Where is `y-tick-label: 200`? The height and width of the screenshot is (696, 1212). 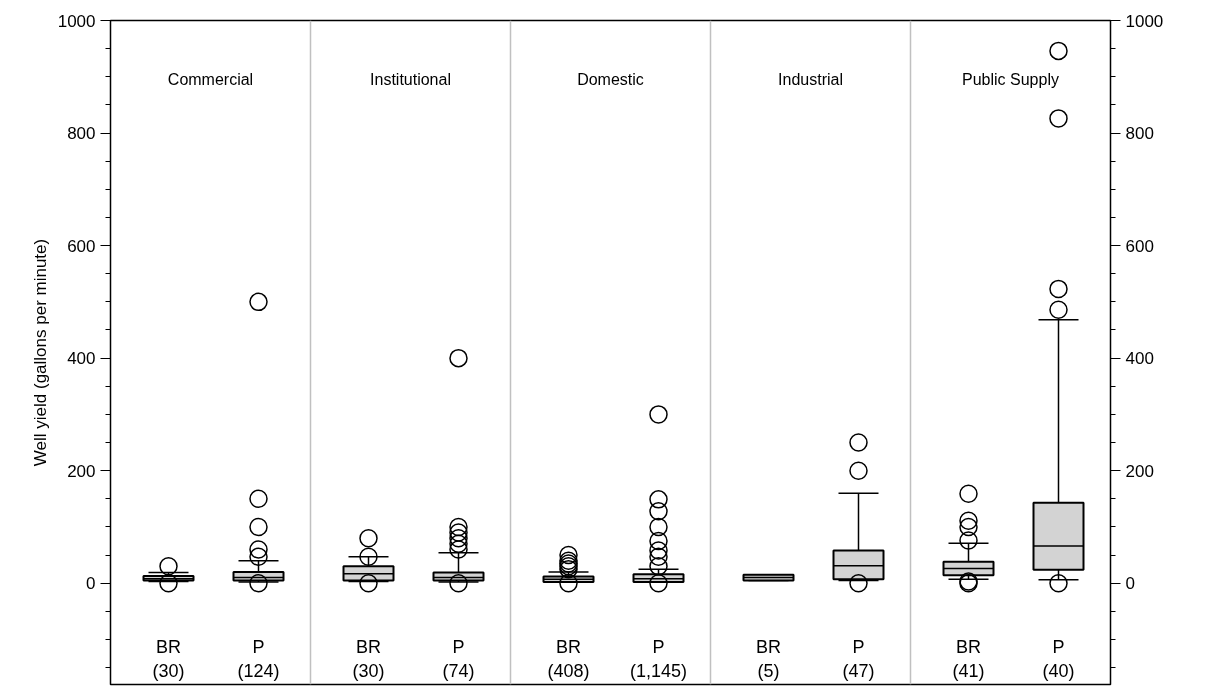 y-tick-label: 200 is located at coordinates (81, 471).